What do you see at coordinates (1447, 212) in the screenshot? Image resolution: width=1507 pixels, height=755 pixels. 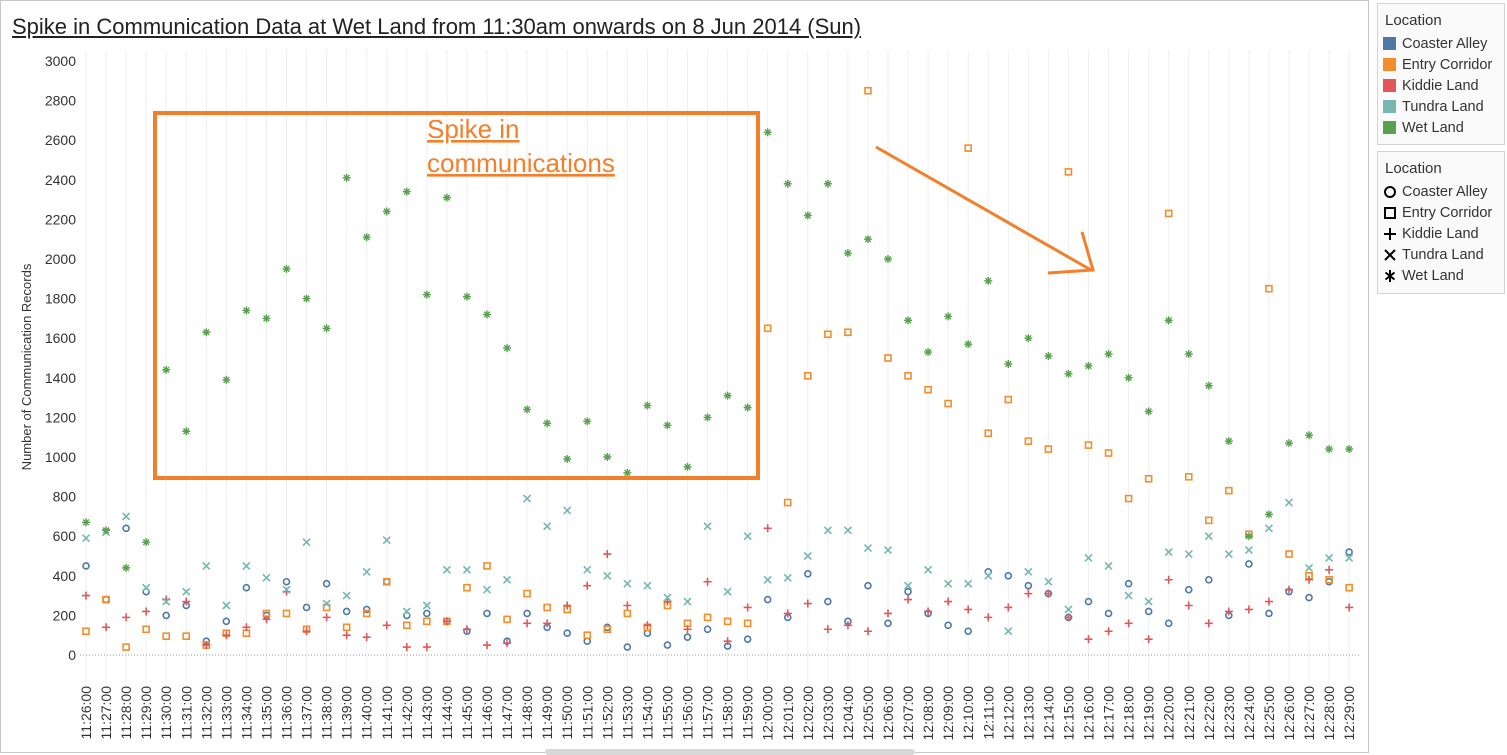 I see `legend-label: Entry Corridor` at bounding box center [1447, 212].